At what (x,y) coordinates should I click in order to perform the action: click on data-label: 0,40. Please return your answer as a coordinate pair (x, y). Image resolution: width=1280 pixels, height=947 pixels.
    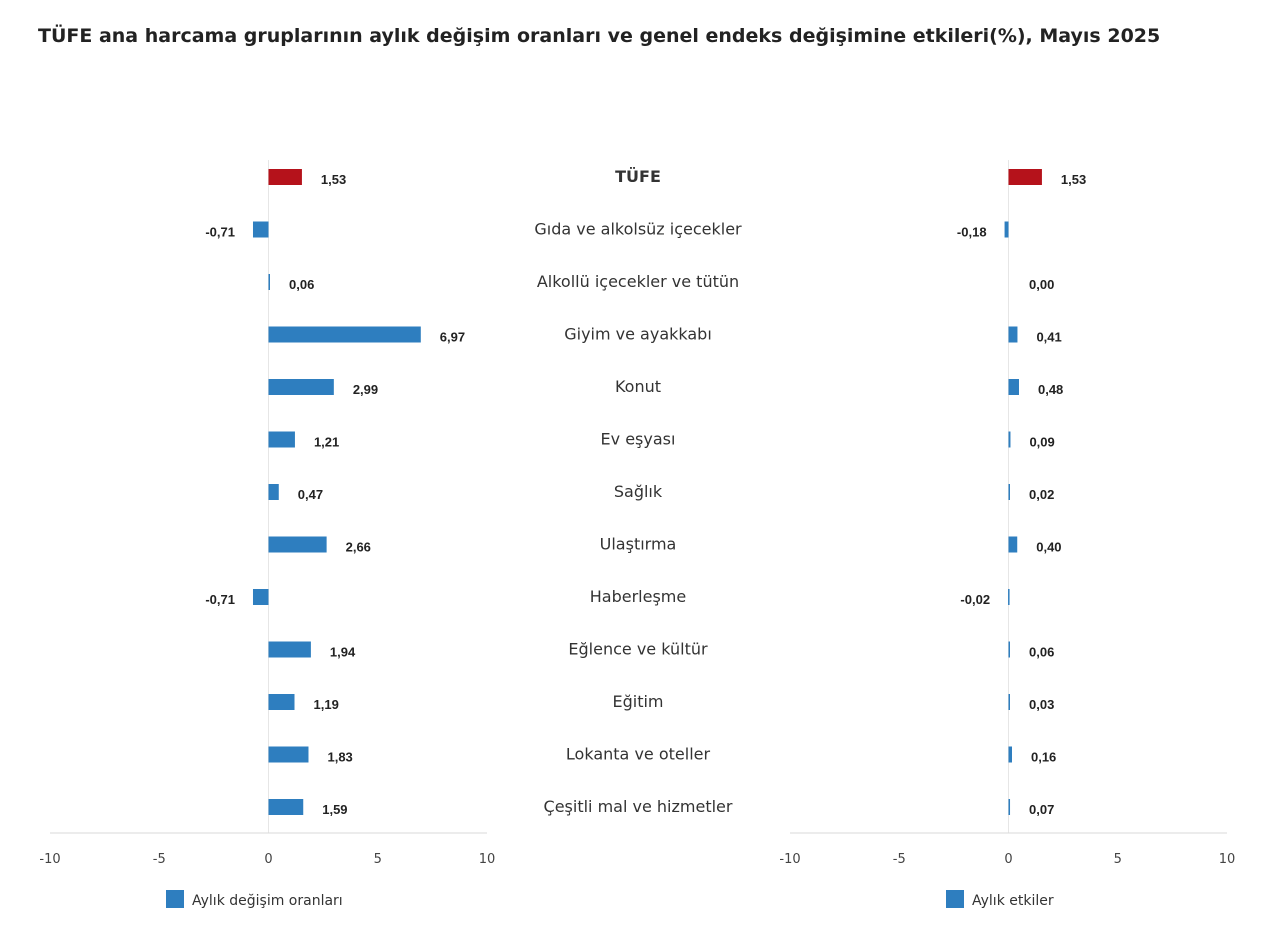
    Looking at the image, I should click on (1048, 547).